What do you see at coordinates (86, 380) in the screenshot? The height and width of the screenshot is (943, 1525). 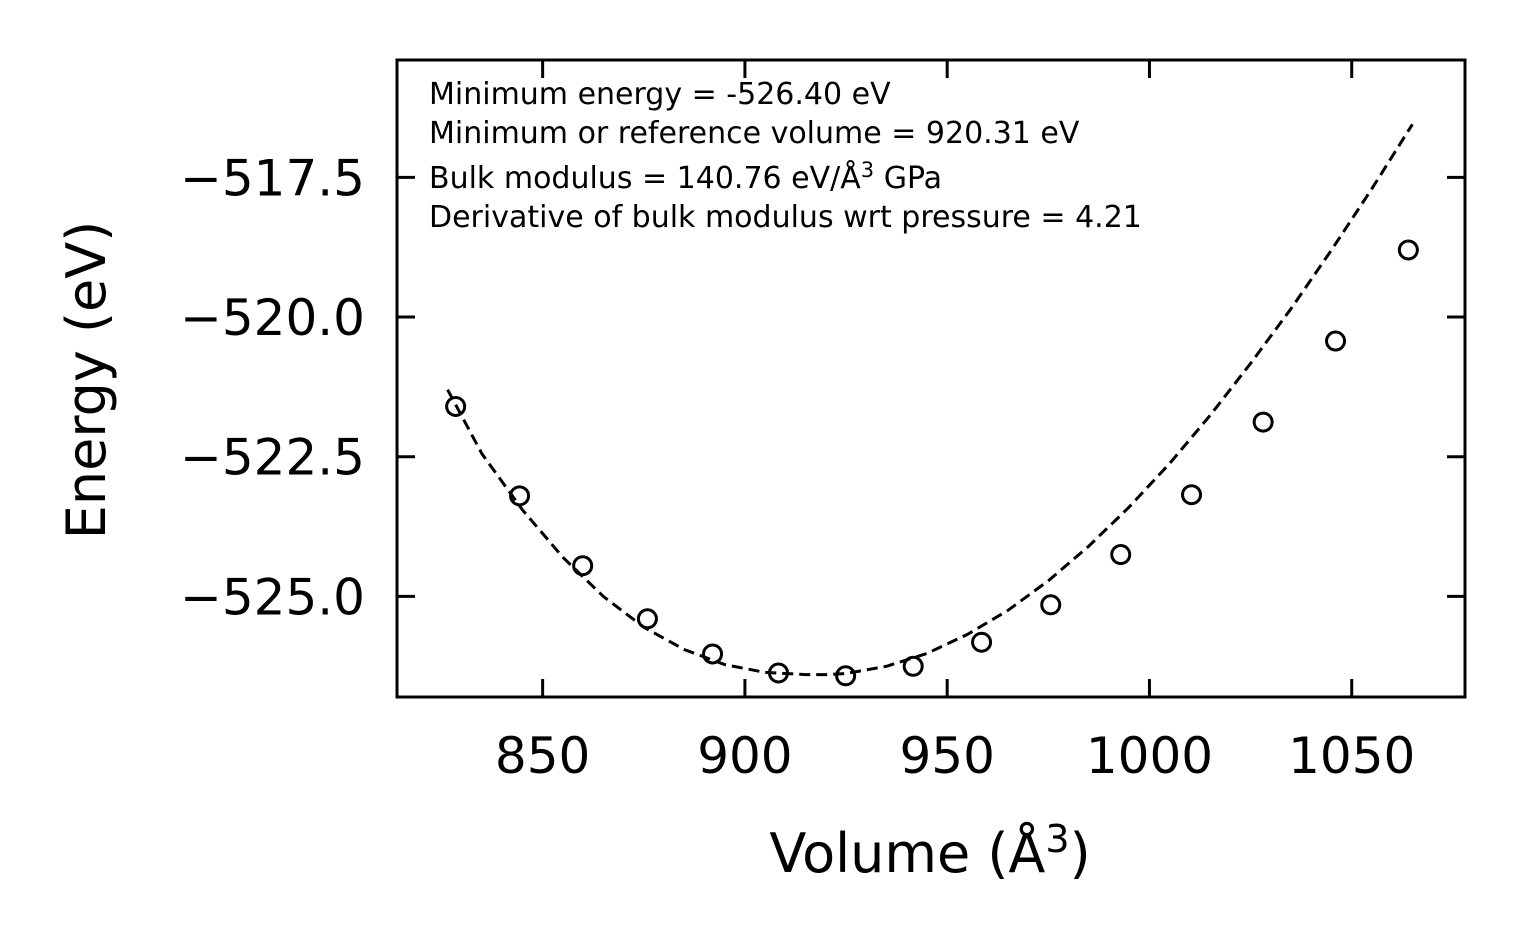 I see `y-axis-title: Energy (eV)` at bounding box center [86, 380].